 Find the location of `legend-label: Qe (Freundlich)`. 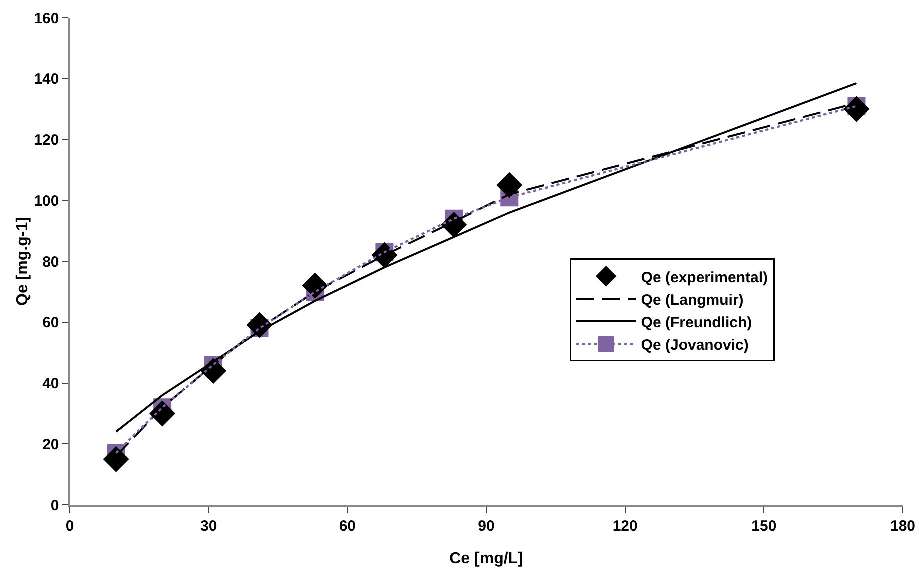

legend-label: Qe (Freundlich) is located at coordinates (696, 323).